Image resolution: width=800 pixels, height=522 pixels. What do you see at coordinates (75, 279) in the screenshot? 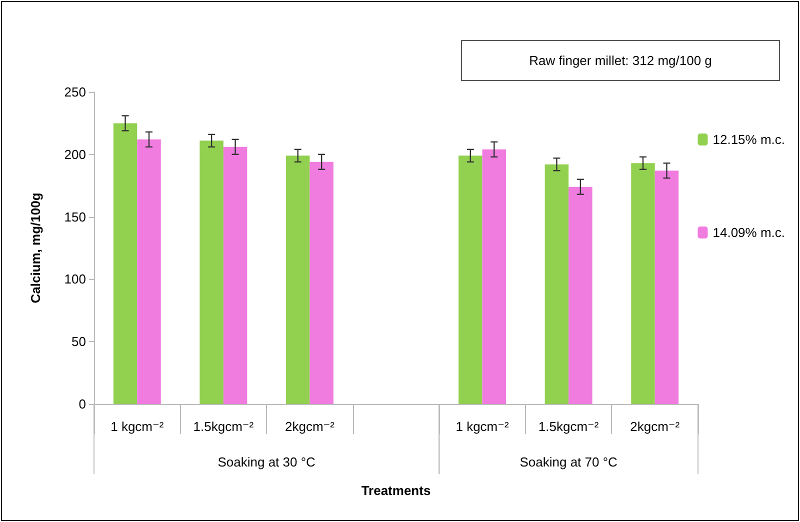
I see `y-tick-label: 100` at bounding box center [75, 279].